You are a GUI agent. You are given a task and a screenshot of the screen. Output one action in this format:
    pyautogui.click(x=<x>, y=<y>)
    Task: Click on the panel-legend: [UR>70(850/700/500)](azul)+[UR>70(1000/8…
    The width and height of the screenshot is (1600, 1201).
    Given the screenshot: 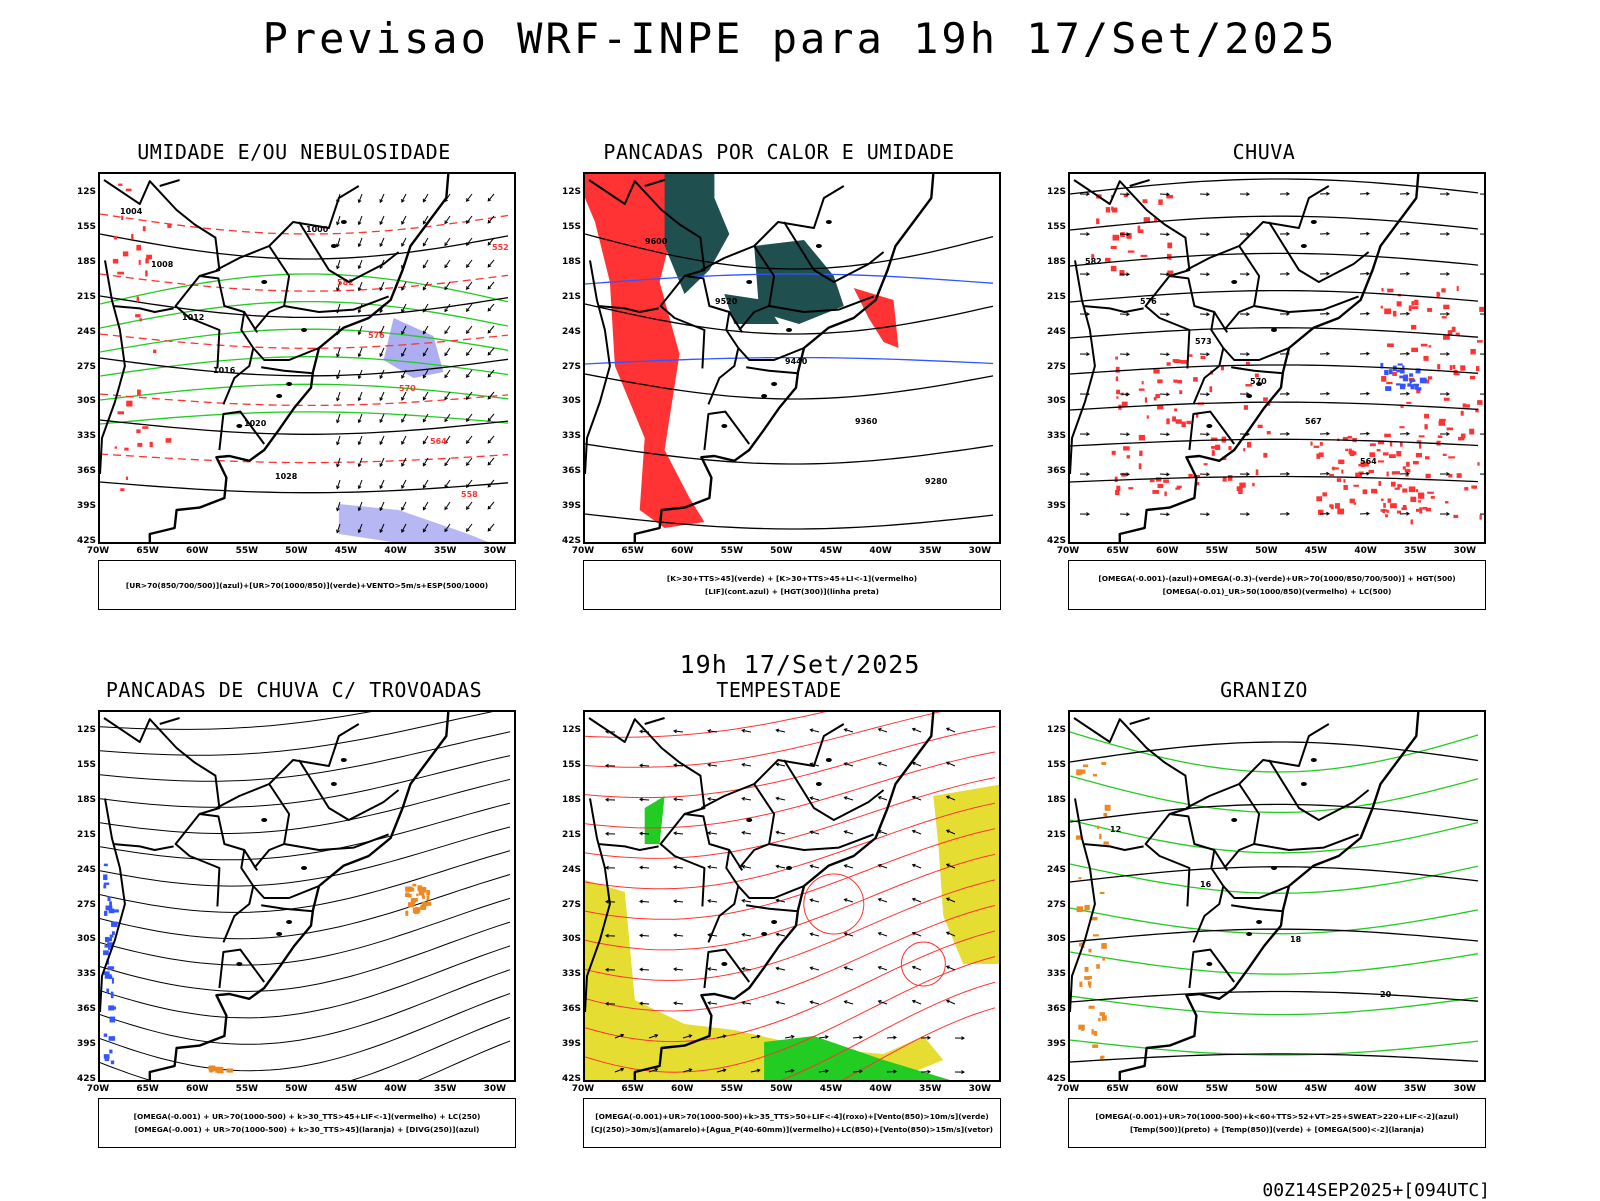 What is the action you would take?
    pyautogui.click(x=307, y=585)
    